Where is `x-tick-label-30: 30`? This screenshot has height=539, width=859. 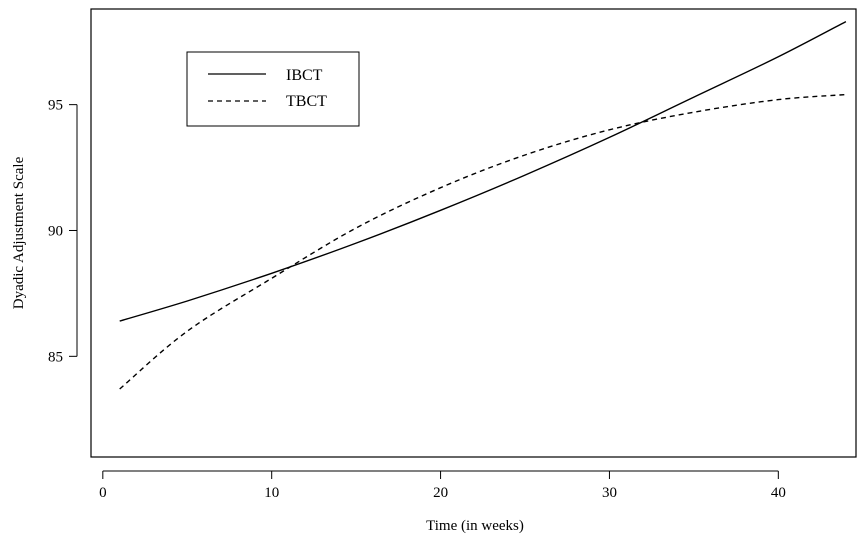 x-tick-label-30: 30 is located at coordinates (609, 493).